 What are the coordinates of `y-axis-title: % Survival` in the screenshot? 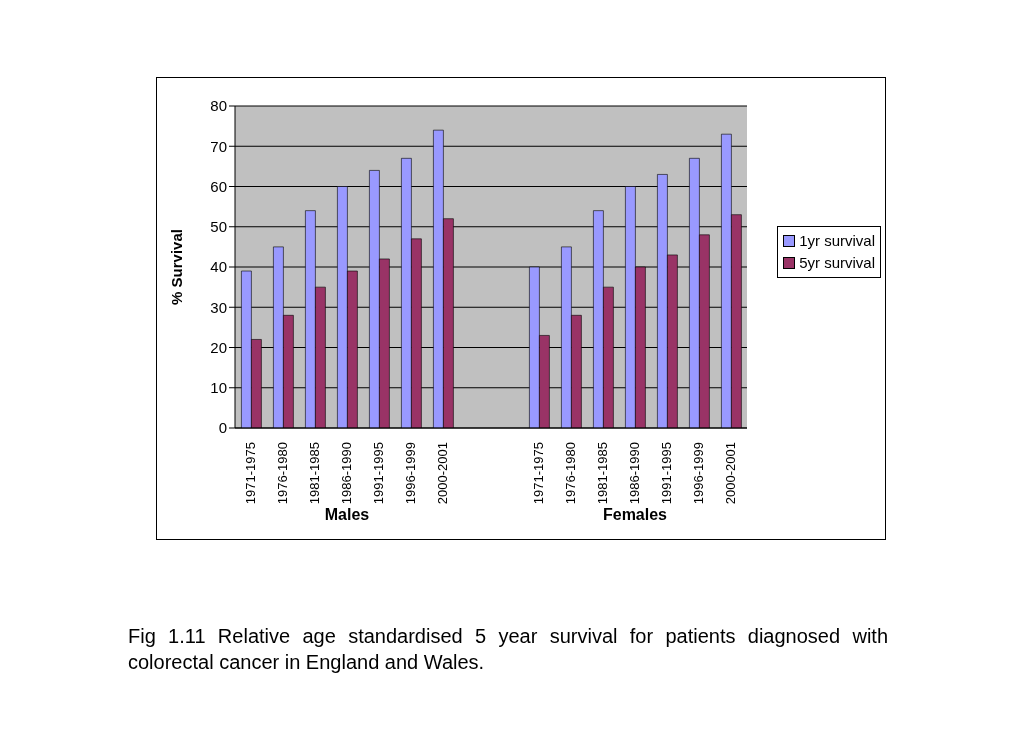 It's located at (177, 267).